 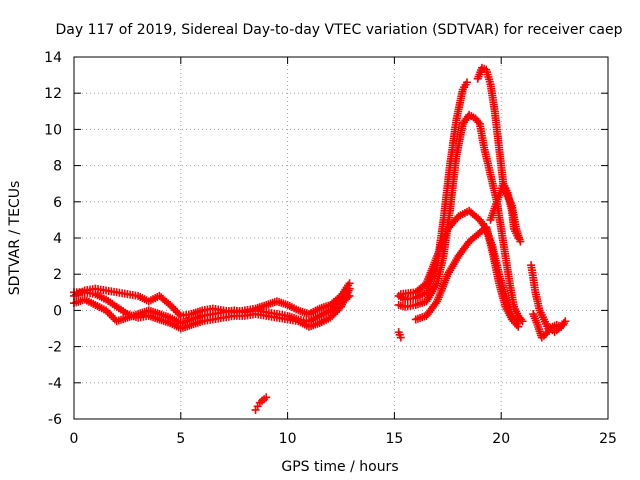 What do you see at coordinates (57, 167) in the screenshot?
I see `y-tick-label: 8` at bounding box center [57, 167].